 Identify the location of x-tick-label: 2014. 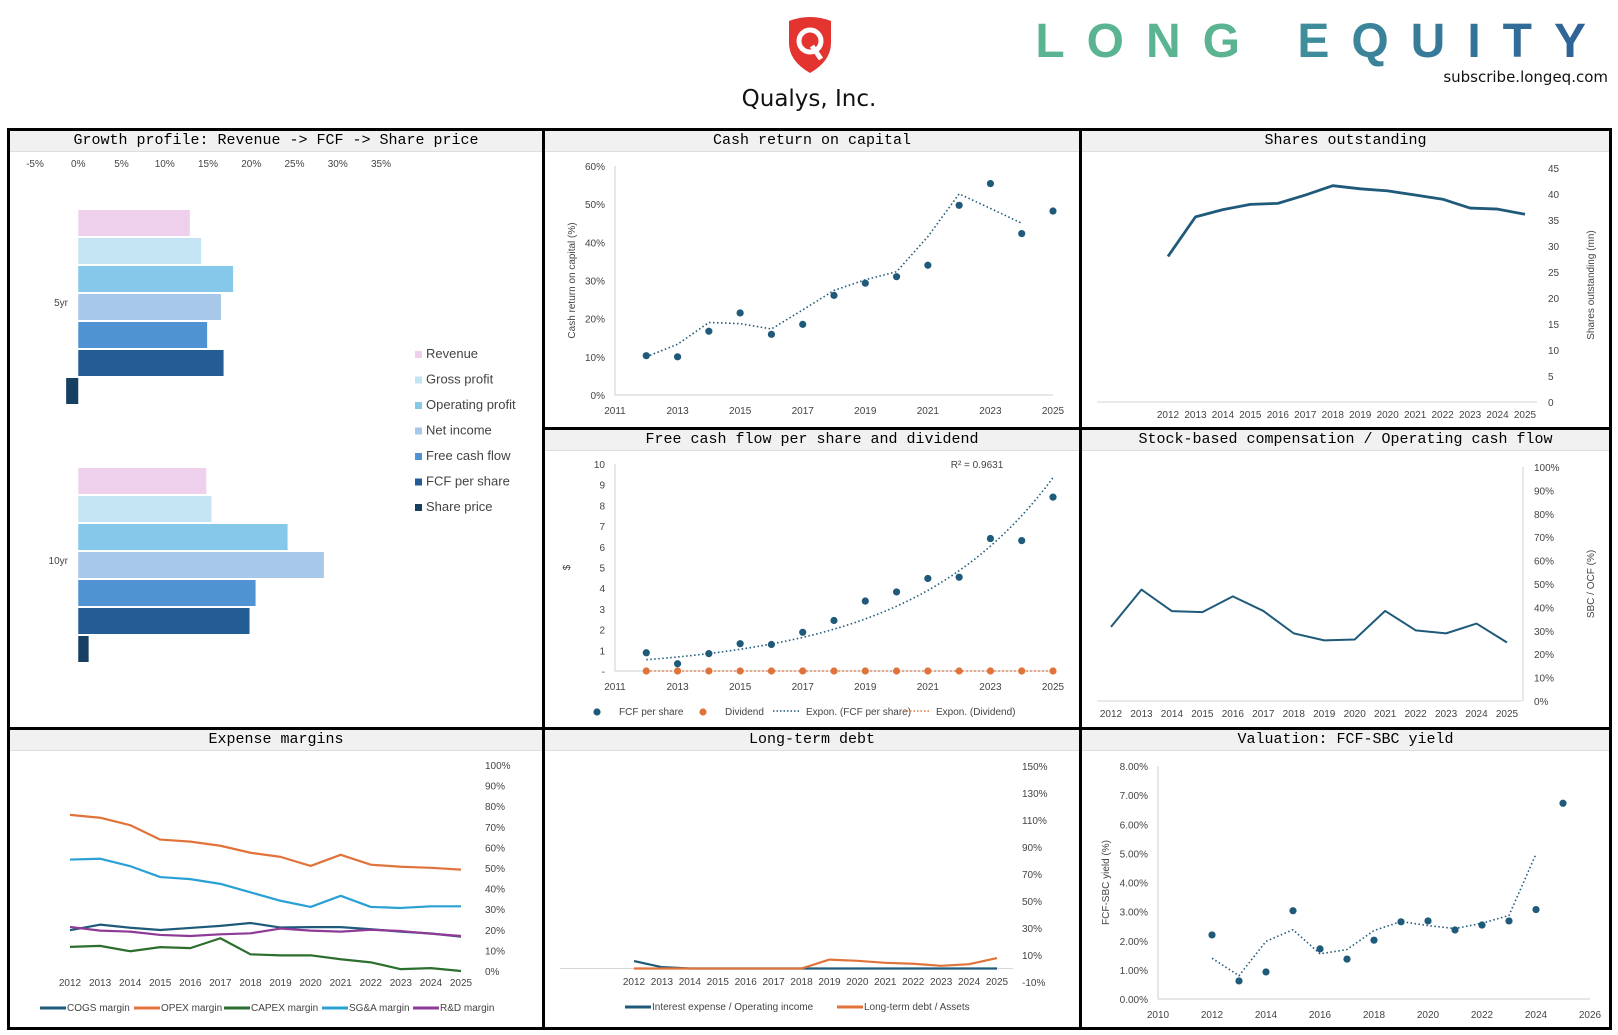
(130, 983).